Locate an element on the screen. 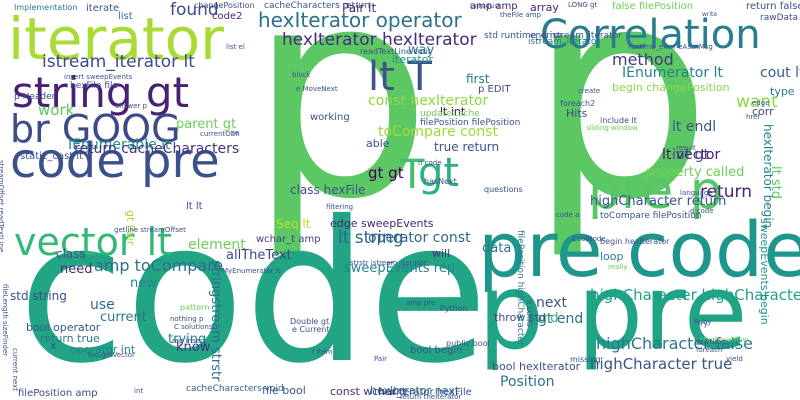  cloud-word-vector-lt: vector lt is located at coordinates (93, 242).